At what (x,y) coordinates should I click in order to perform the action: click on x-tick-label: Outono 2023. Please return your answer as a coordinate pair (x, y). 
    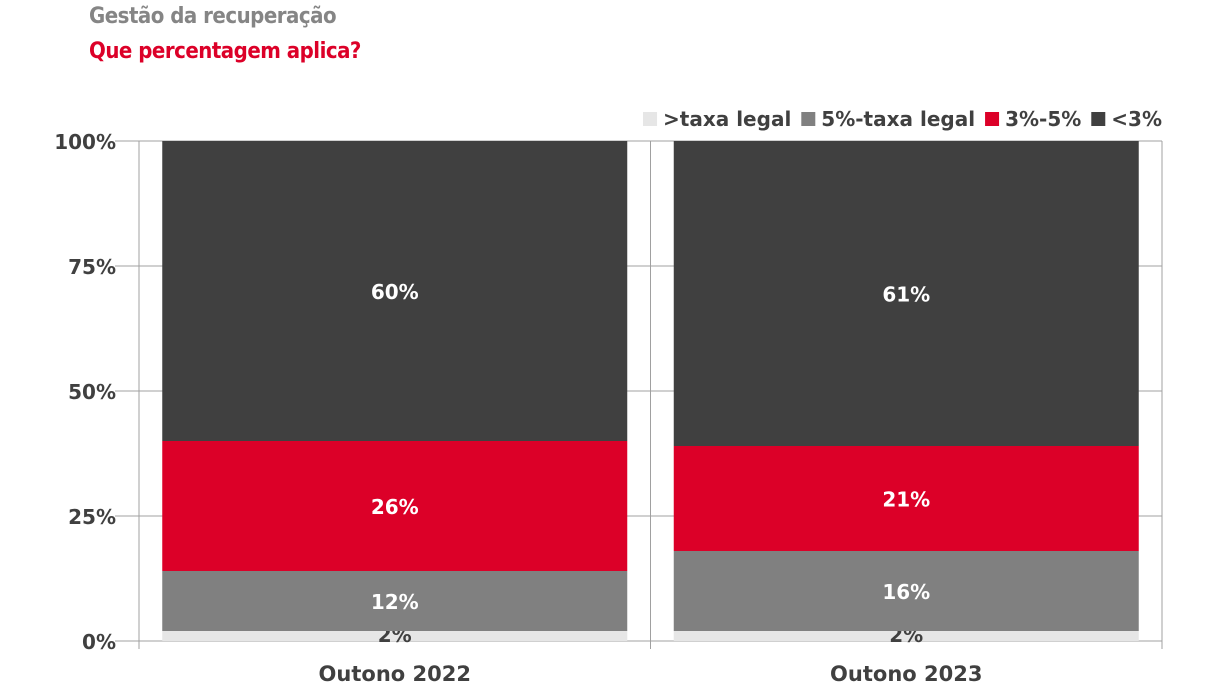
    Looking at the image, I should click on (906, 674).